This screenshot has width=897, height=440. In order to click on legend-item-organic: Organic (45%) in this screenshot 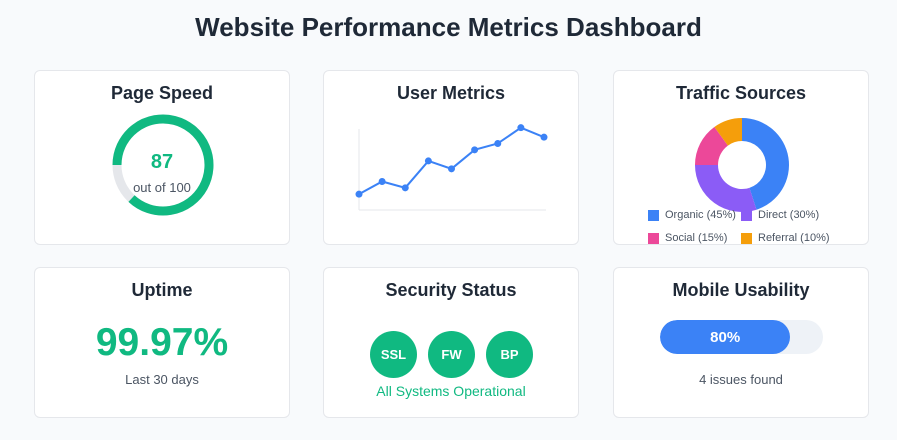, I will do `click(692, 215)`.